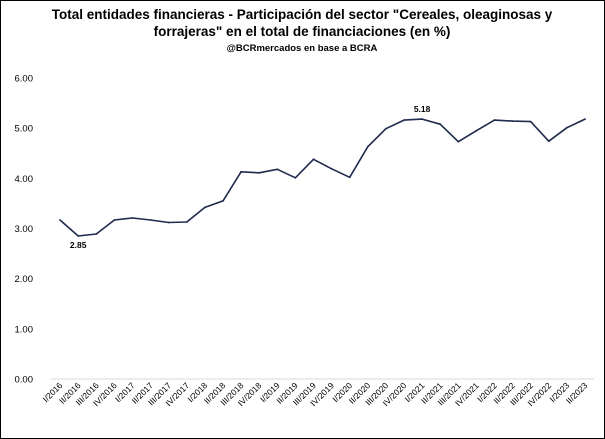 The height and width of the screenshot is (439, 605). What do you see at coordinates (24, 179) in the screenshot?
I see `y-tick-label: 4.00` at bounding box center [24, 179].